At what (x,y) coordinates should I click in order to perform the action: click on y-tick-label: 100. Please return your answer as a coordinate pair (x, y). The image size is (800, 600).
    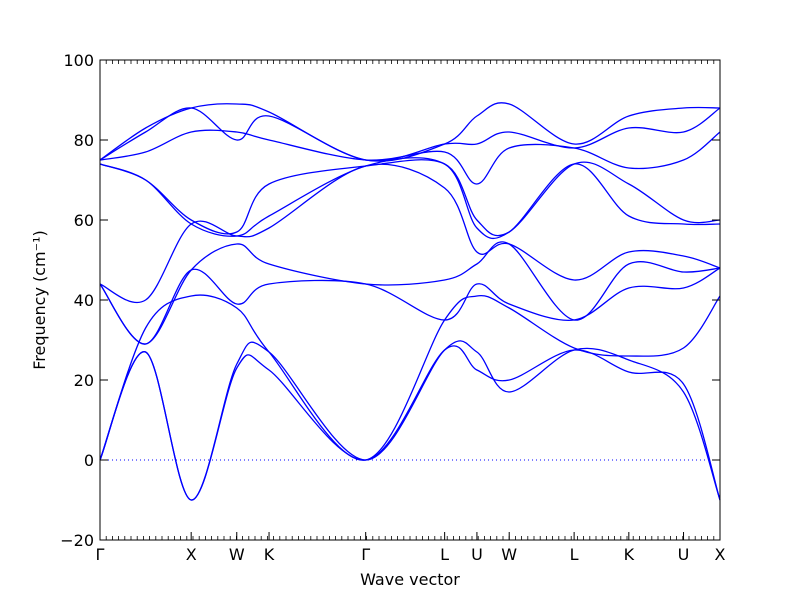
    Looking at the image, I should click on (78, 60).